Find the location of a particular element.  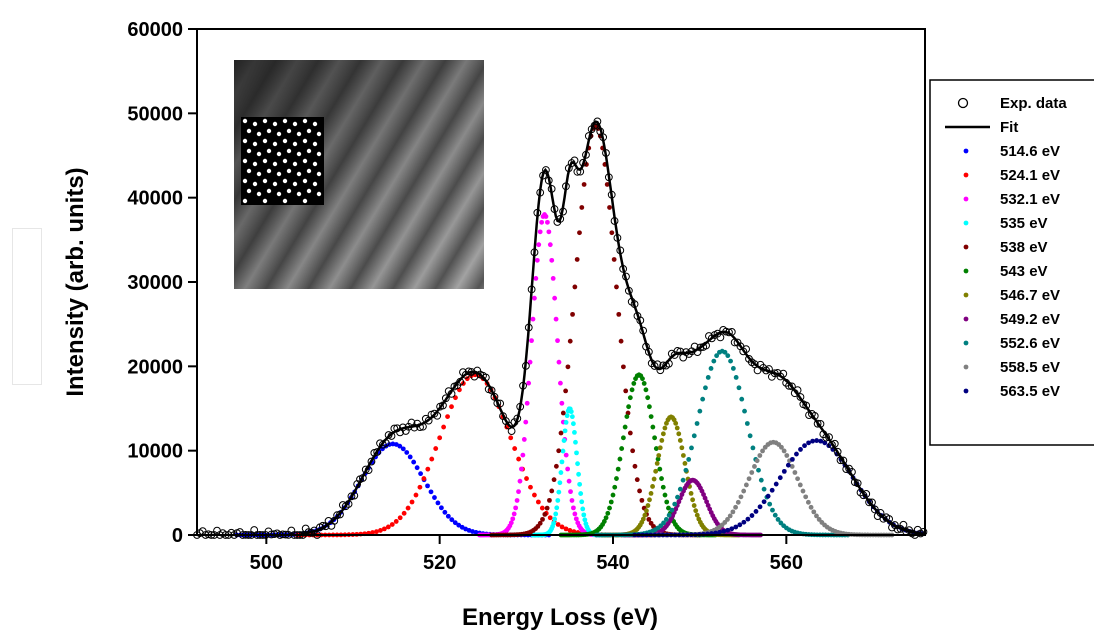

legend-entry: 563.5 eV is located at coordinates (1030, 391).